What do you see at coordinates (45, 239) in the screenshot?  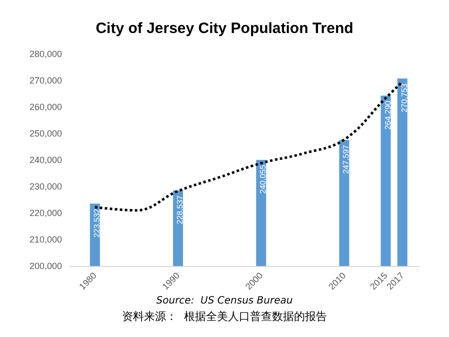 I see `y-tick-label: 210,000` at bounding box center [45, 239].